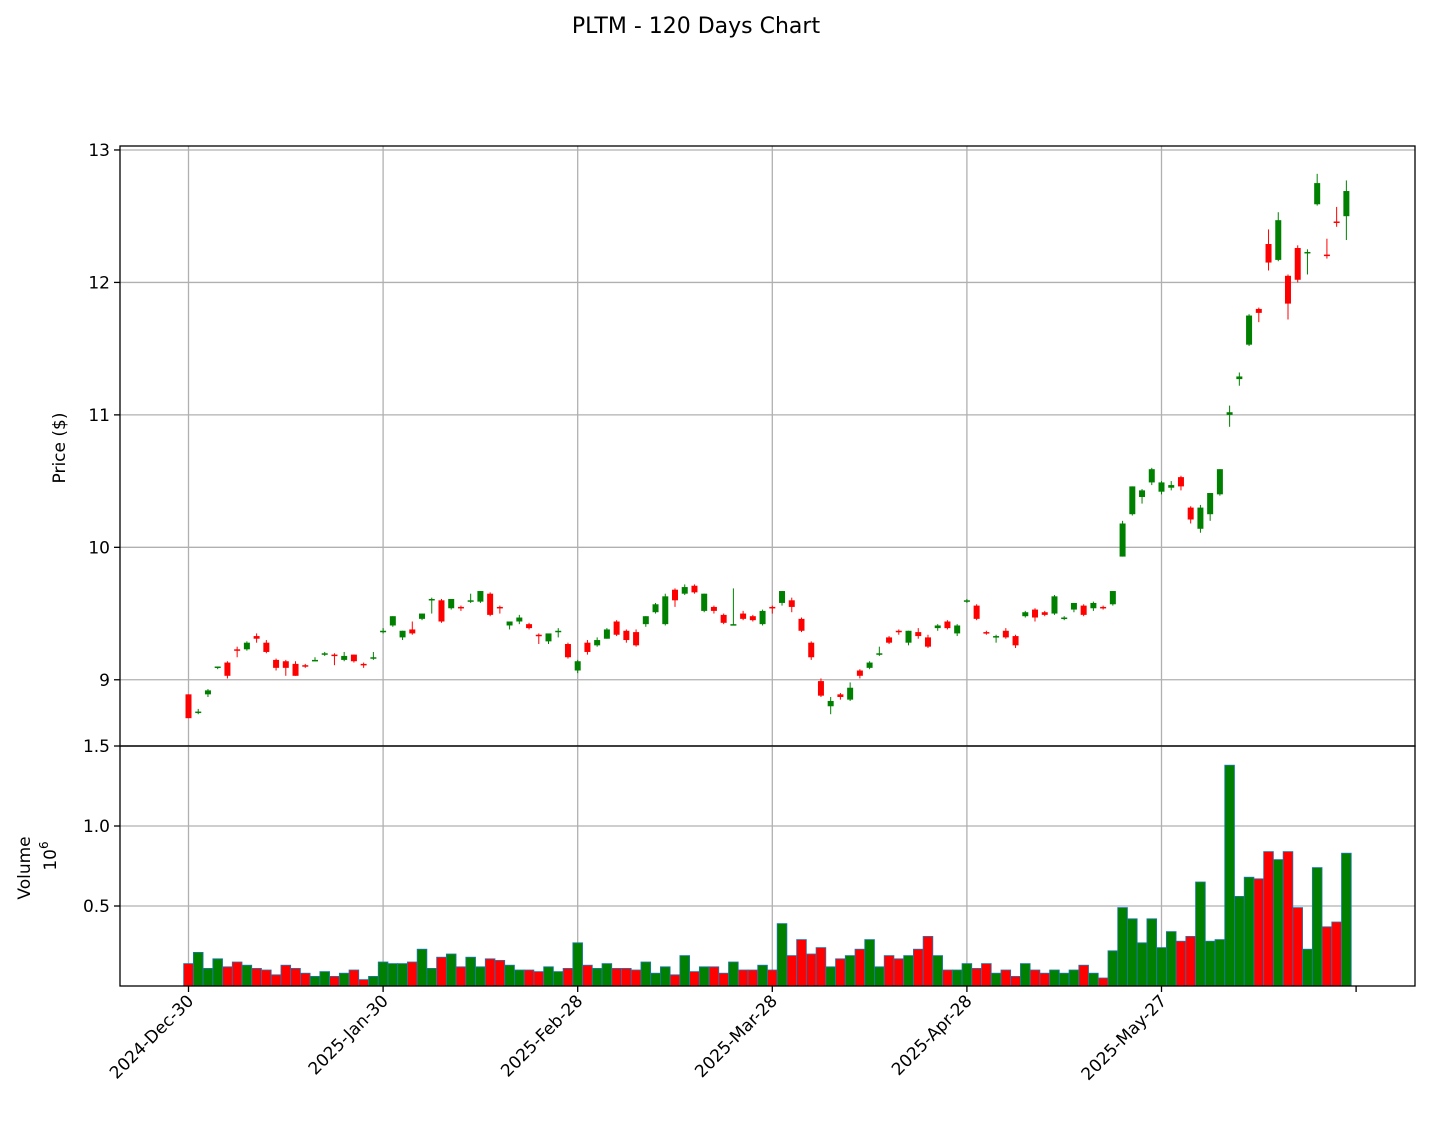  What do you see at coordinates (696, 26) in the screenshot?
I see `chart-title: PLTM - 120 Days Chart` at bounding box center [696, 26].